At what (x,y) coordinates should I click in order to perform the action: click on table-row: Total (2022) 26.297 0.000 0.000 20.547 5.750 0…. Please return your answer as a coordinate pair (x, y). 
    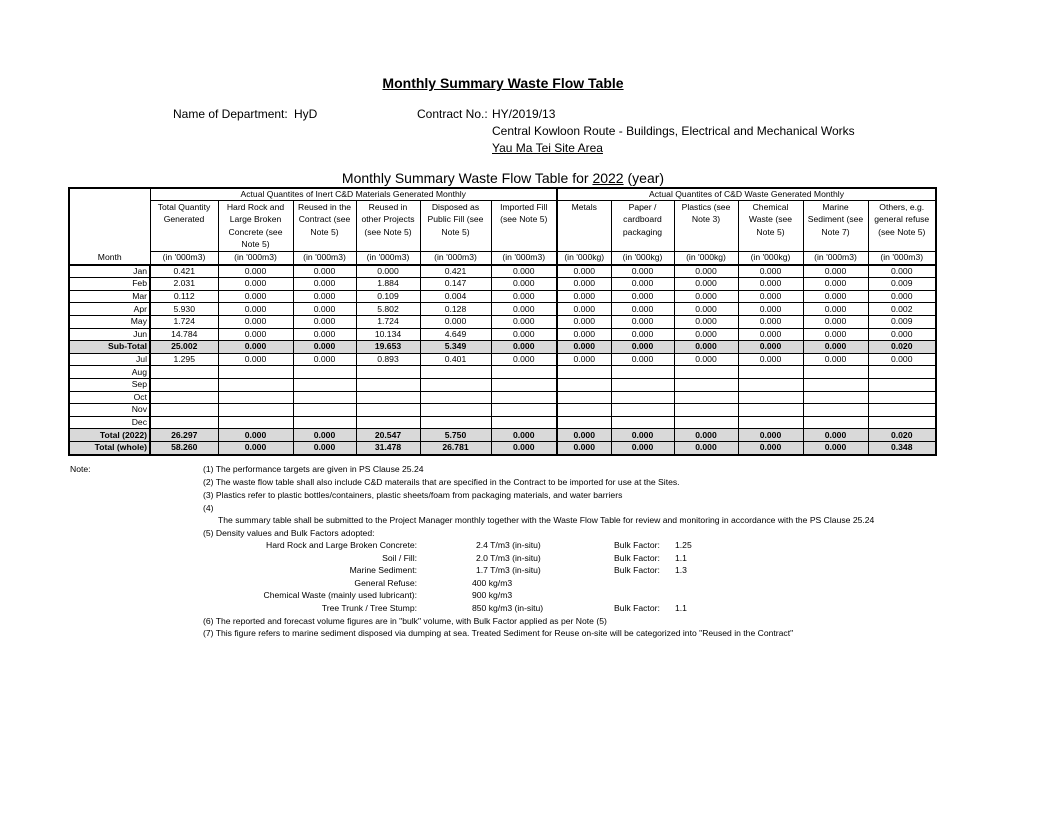
    Looking at the image, I should click on (502, 435).